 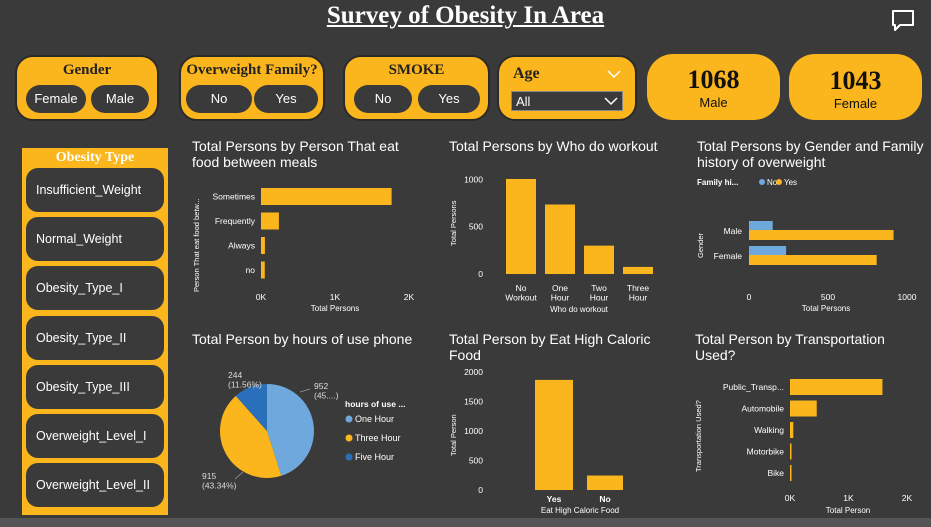 I want to click on kpi-female-label: Female, so click(x=855, y=103).